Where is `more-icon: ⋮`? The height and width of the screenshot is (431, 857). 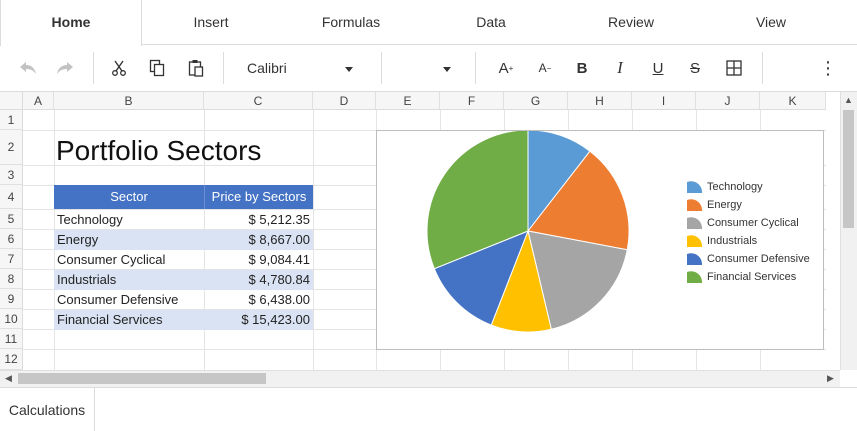 more-icon: ⋮ is located at coordinates (828, 68).